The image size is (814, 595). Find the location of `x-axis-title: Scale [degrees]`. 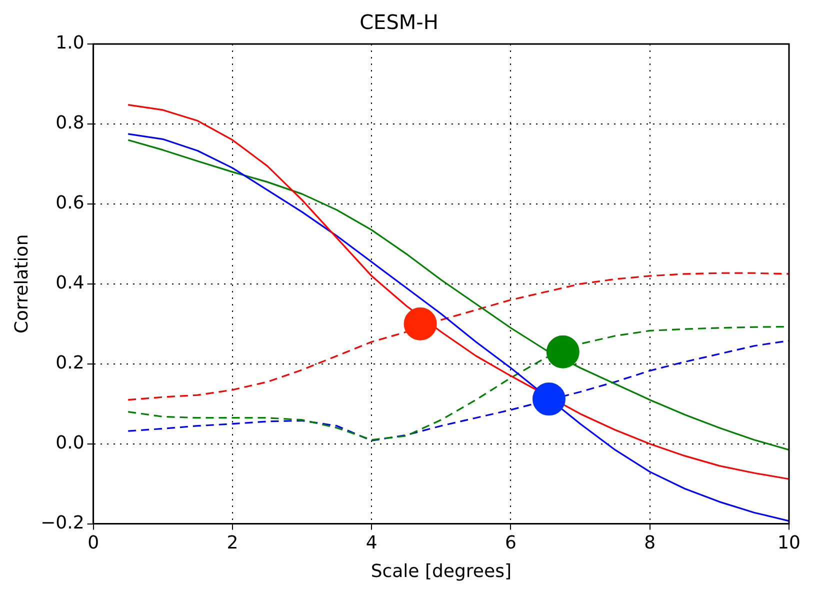

x-axis-title: Scale [degrees] is located at coordinates (441, 571).